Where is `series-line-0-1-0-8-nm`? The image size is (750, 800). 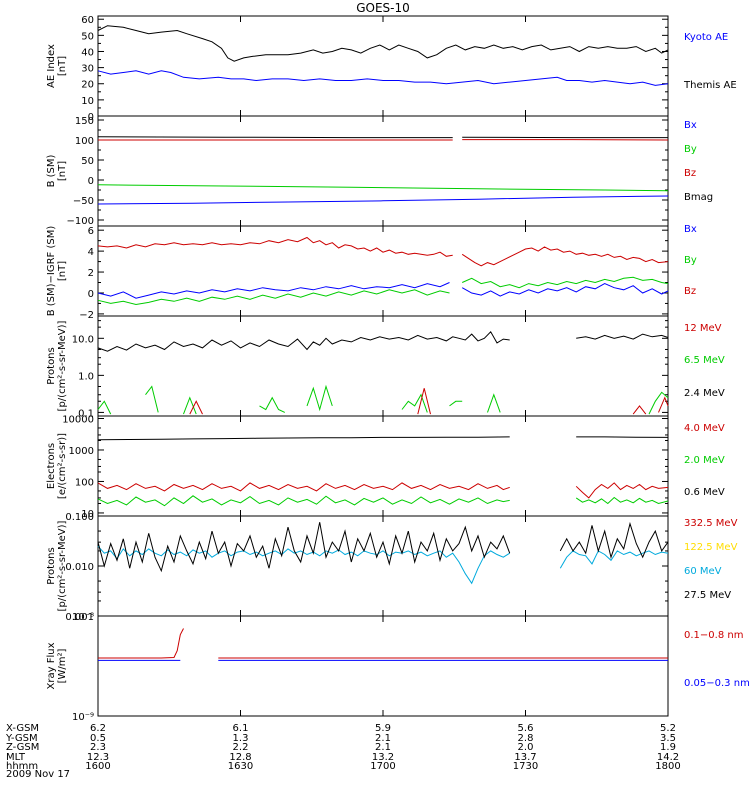
series-line-0-1-0-8-nm is located at coordinates (383, 643).